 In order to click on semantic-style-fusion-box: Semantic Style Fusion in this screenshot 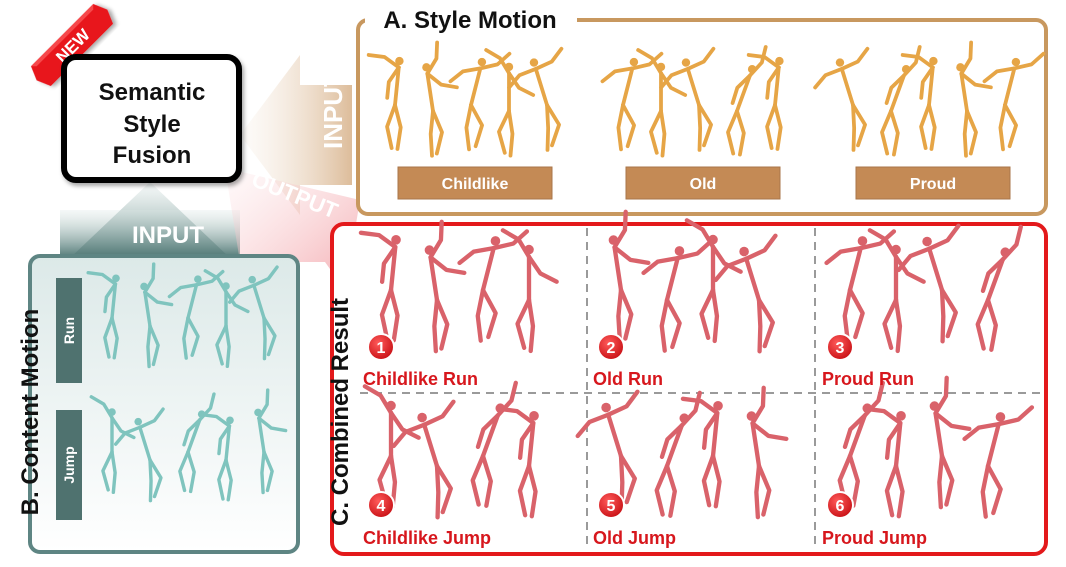, I will do `click(151, 118)`.